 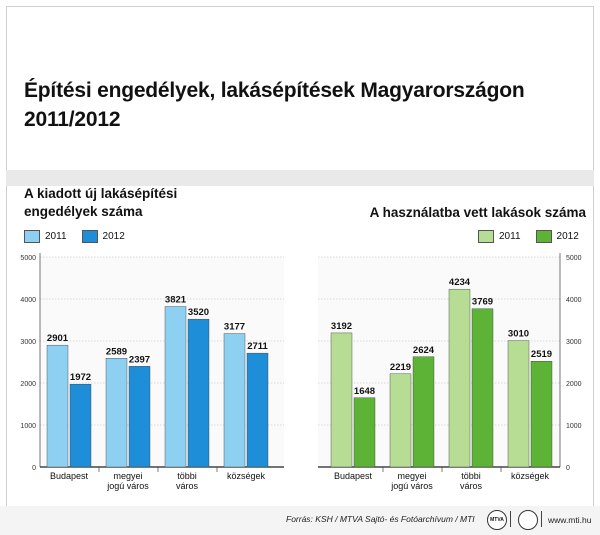 I want to click on data-label: 3520, so click(x=198, y=312).